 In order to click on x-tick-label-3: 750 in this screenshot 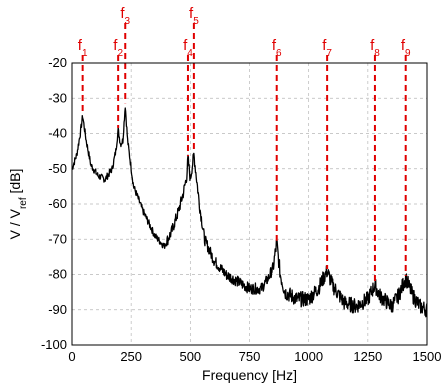, I will do `click(250, 356)`.